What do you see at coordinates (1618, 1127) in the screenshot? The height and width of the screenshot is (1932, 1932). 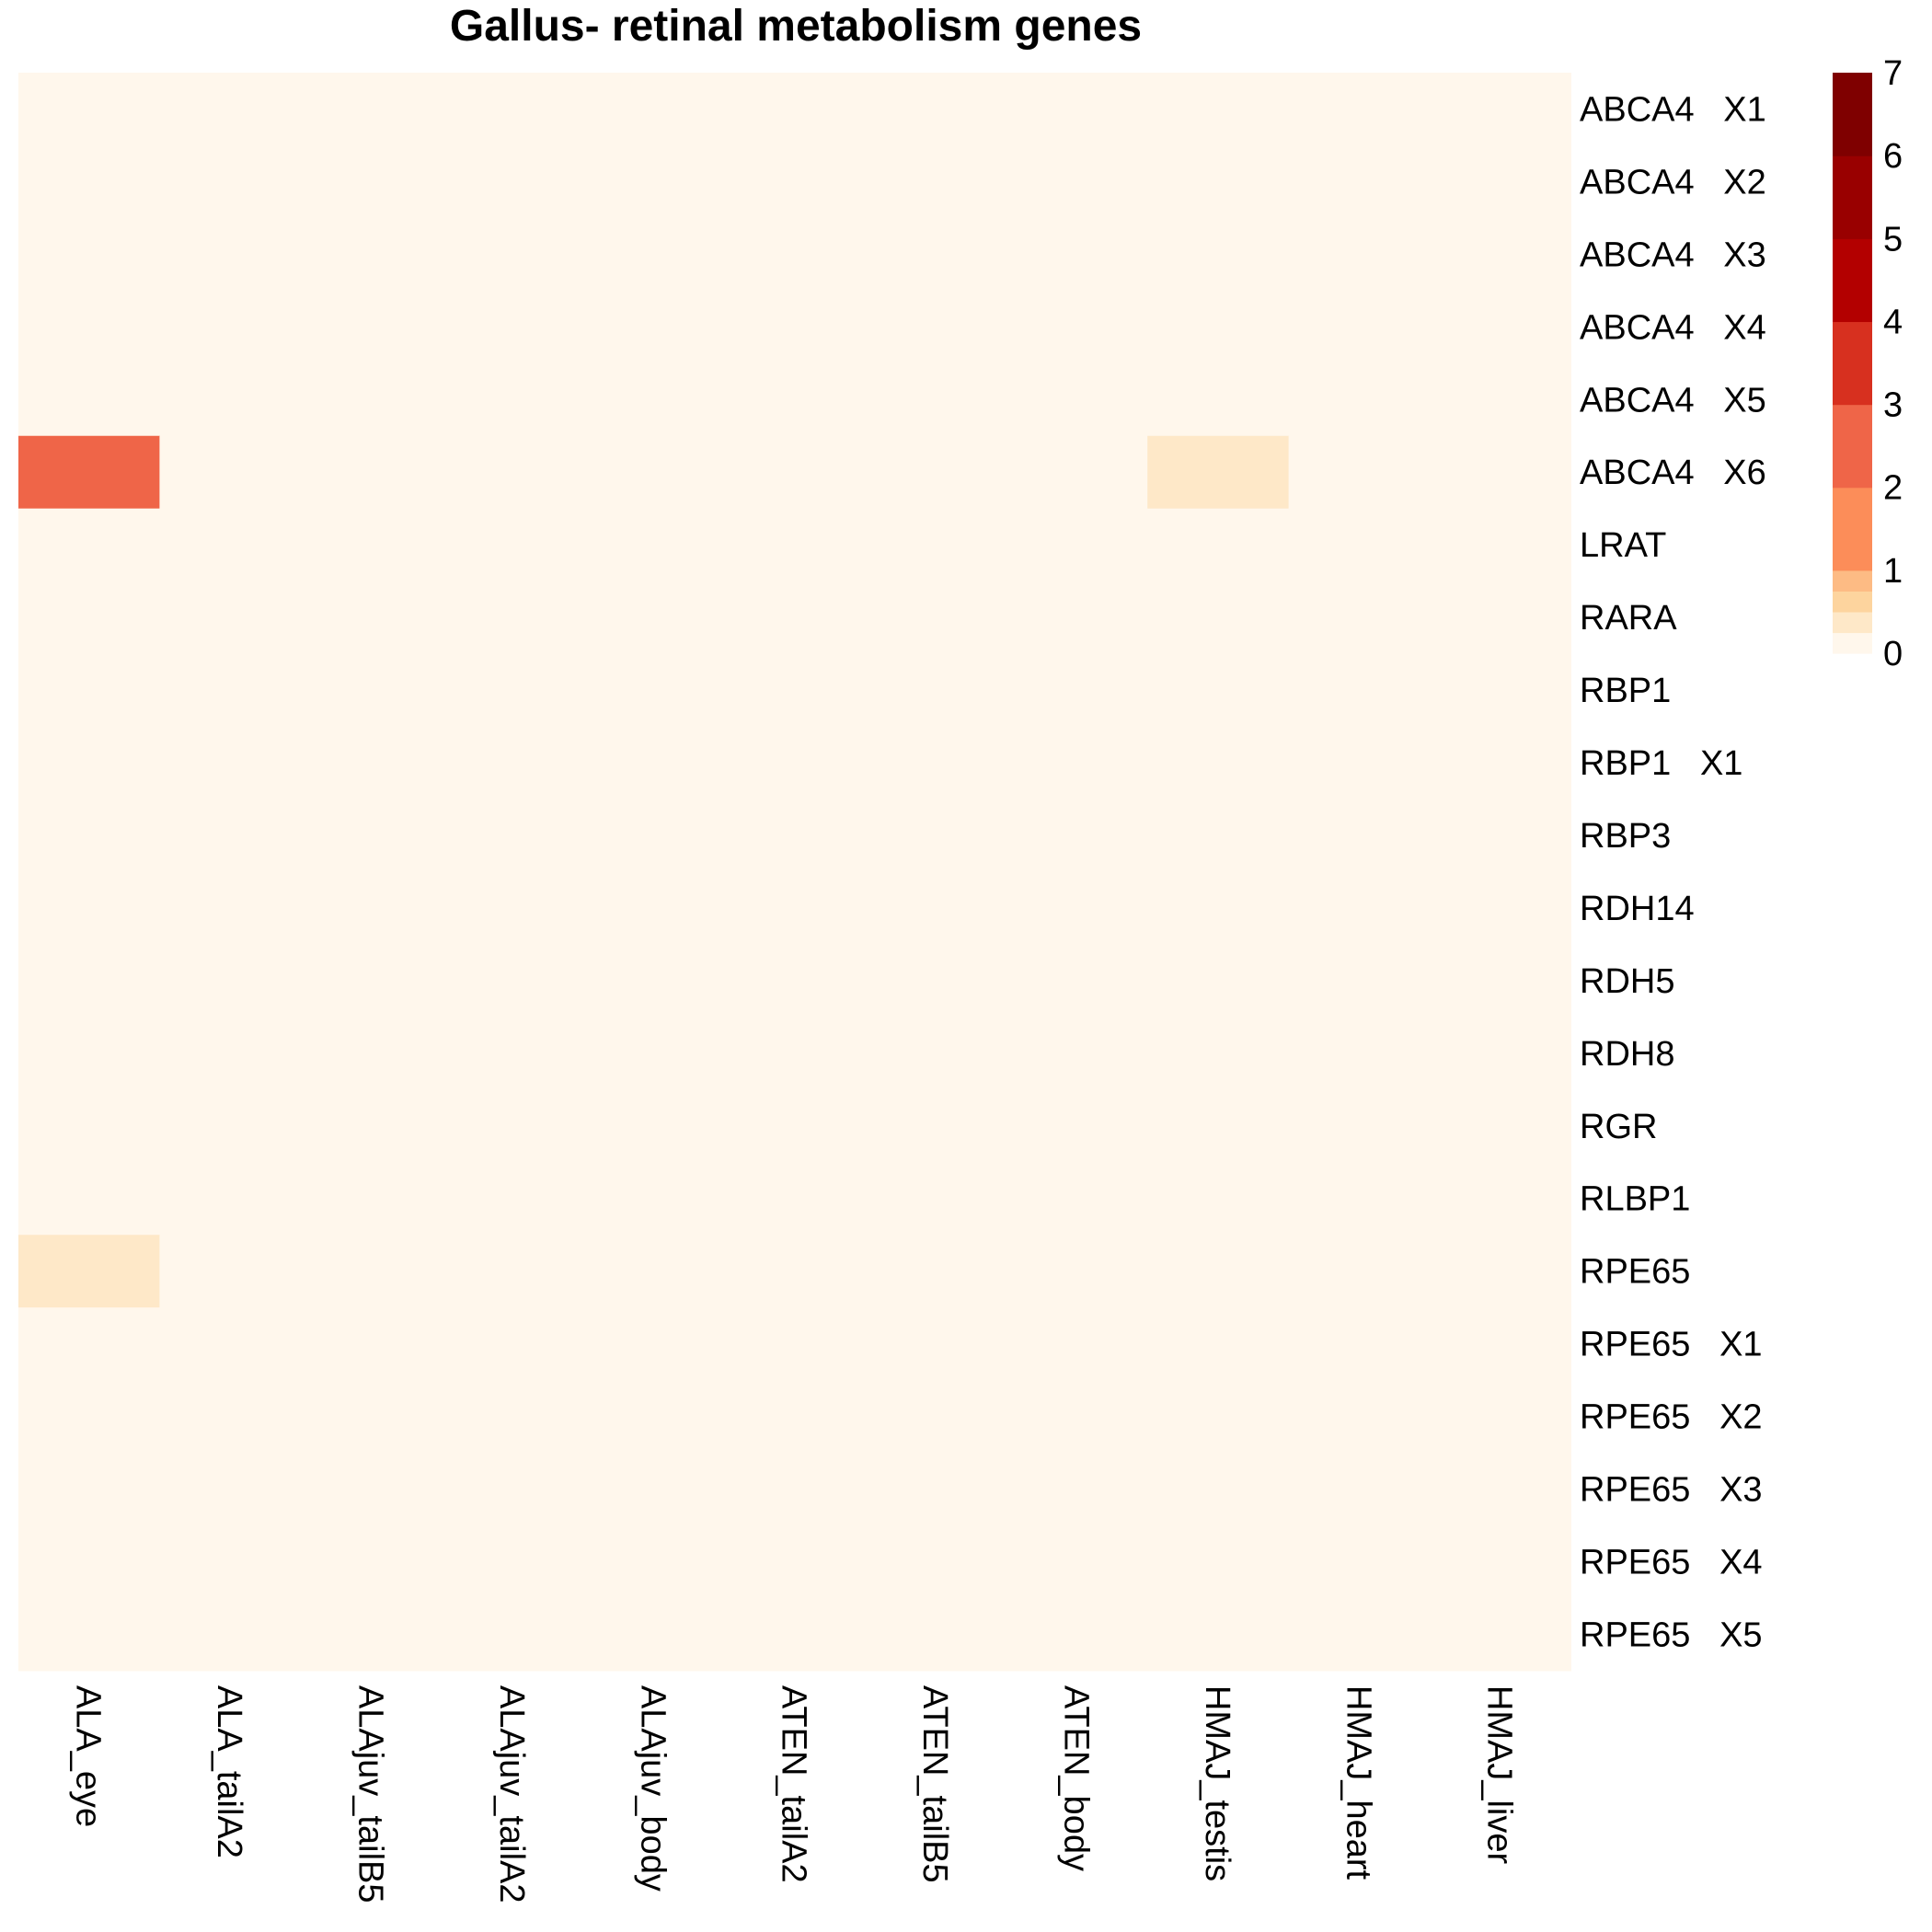 I see `row-label: RGR` at bounding box center [1618, 1127].